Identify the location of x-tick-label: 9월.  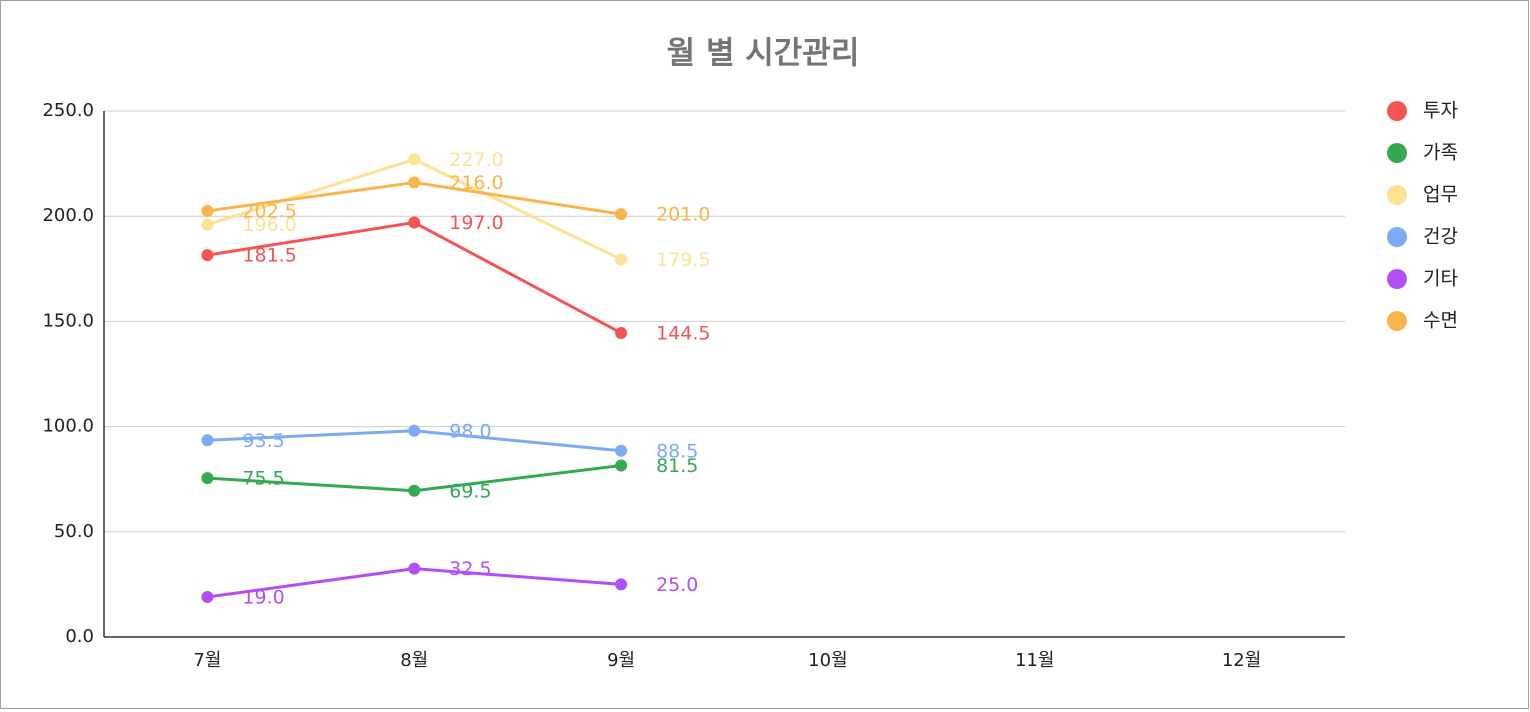
(621, 660).